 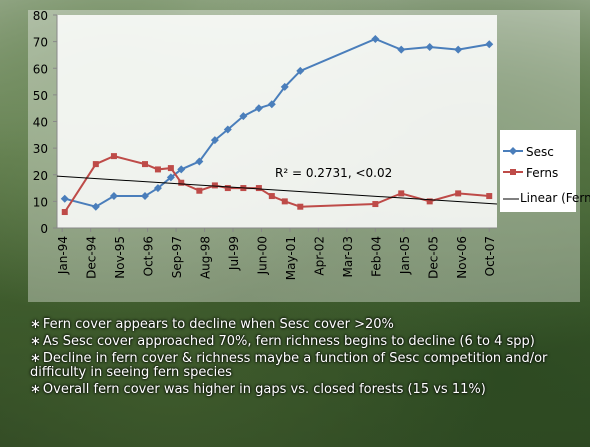 I want to click on annotation: R² = 0.2731, <0.02, so click(x=333, y=173).